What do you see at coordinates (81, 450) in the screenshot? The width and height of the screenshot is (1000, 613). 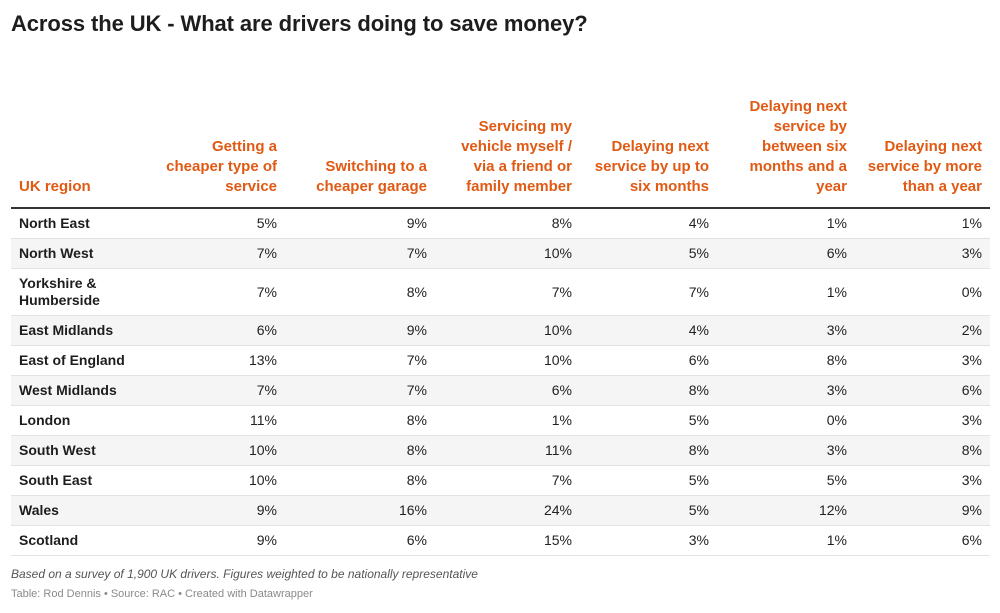 I see `region-cell: South West` at bounding box center [81, 450].